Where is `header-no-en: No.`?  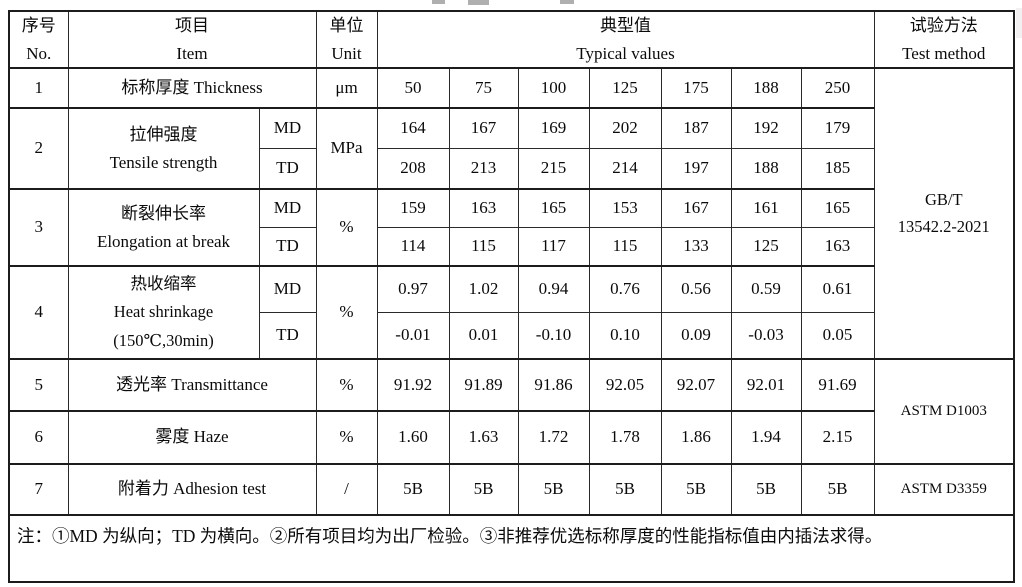
header-no-en: No. is located at coordinates (39, 53).